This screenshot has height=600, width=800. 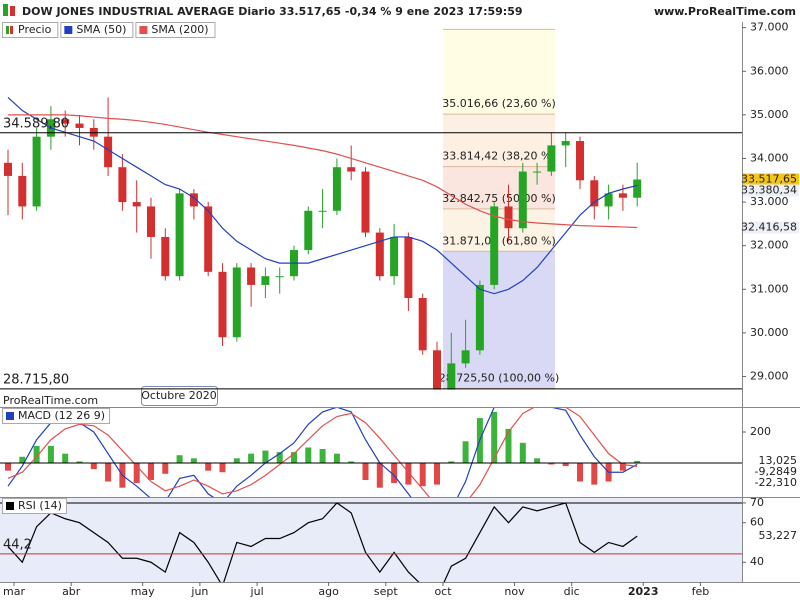 I want to click on legend-swatch, so click(x=7, y=30).